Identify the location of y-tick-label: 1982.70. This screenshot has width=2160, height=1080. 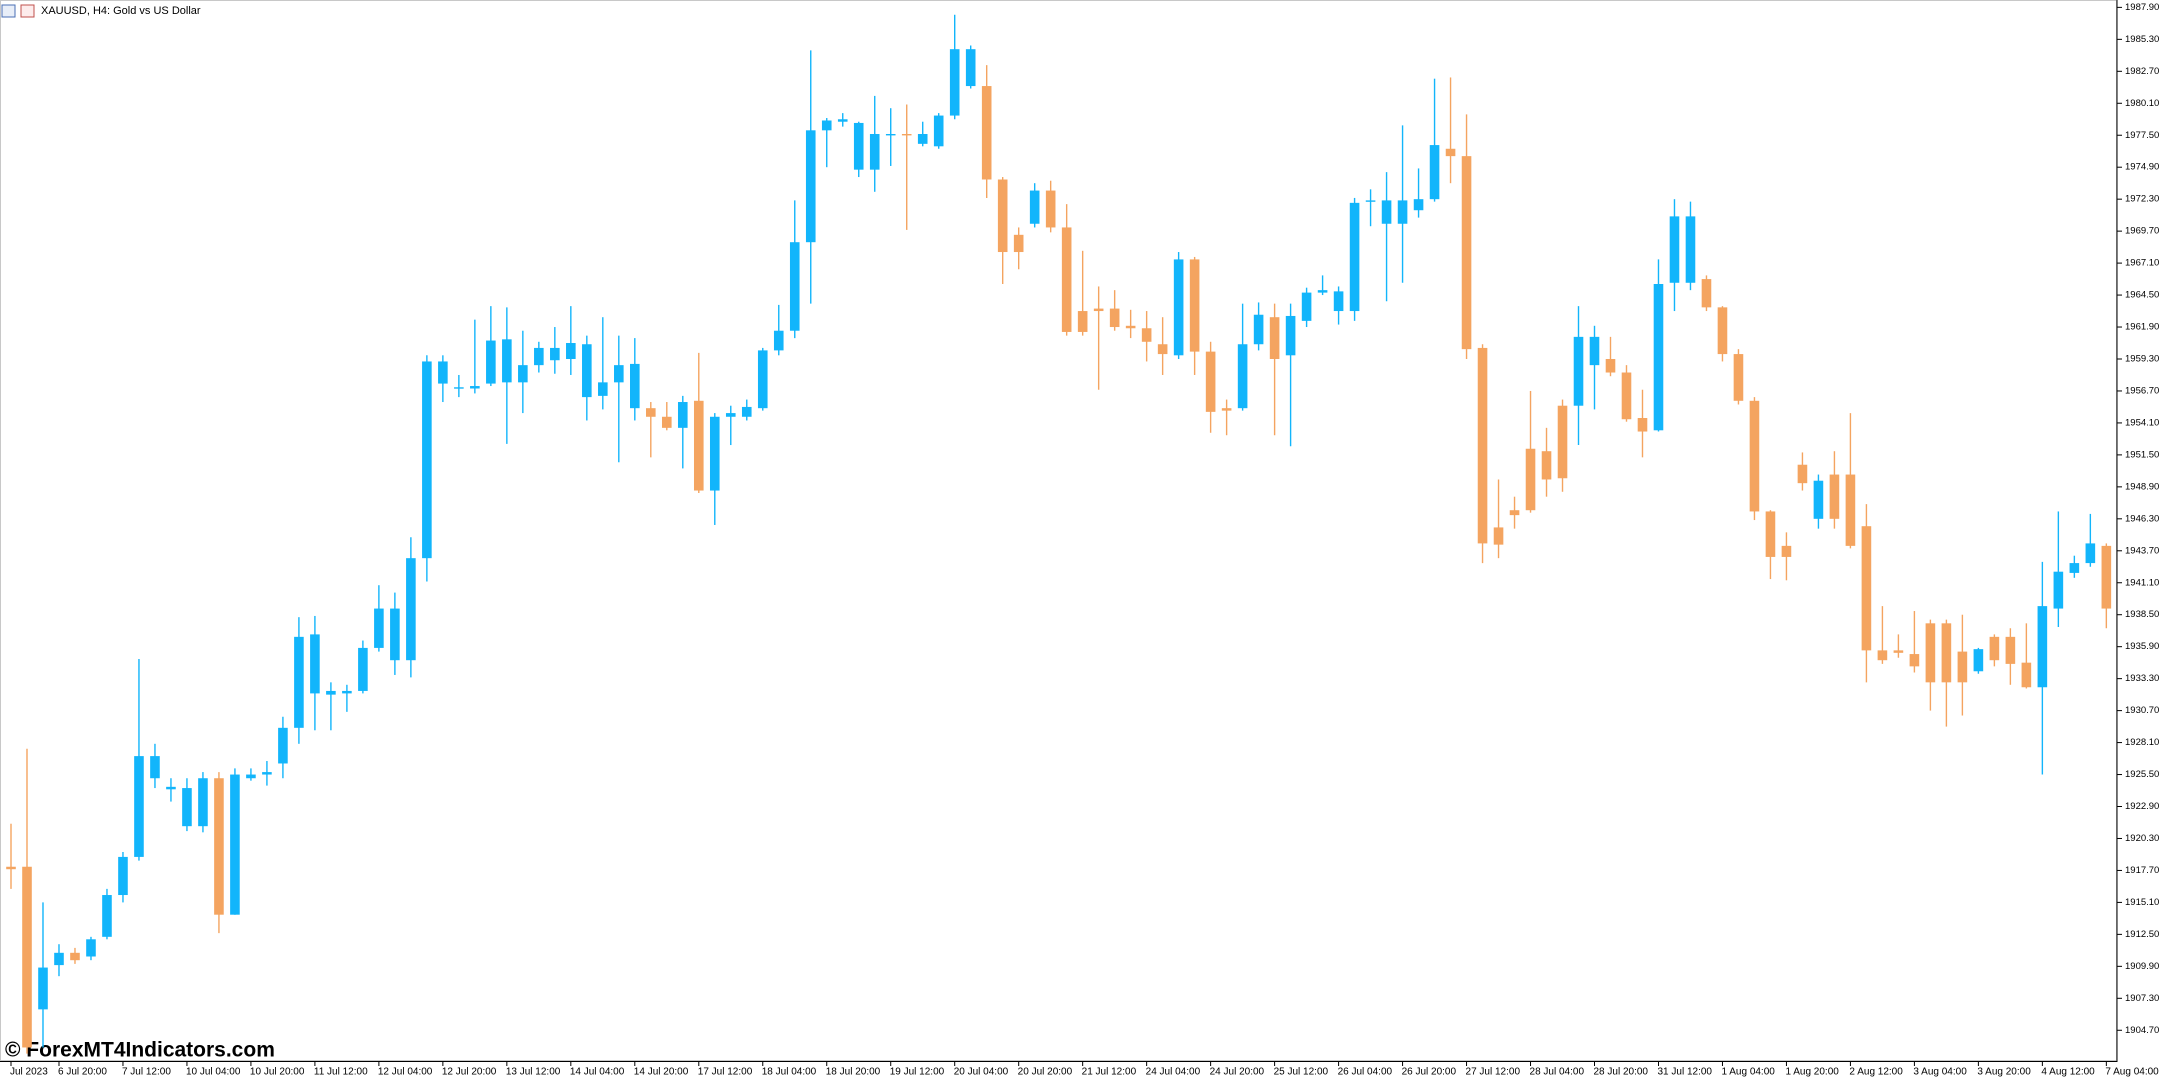
(2142, 71).